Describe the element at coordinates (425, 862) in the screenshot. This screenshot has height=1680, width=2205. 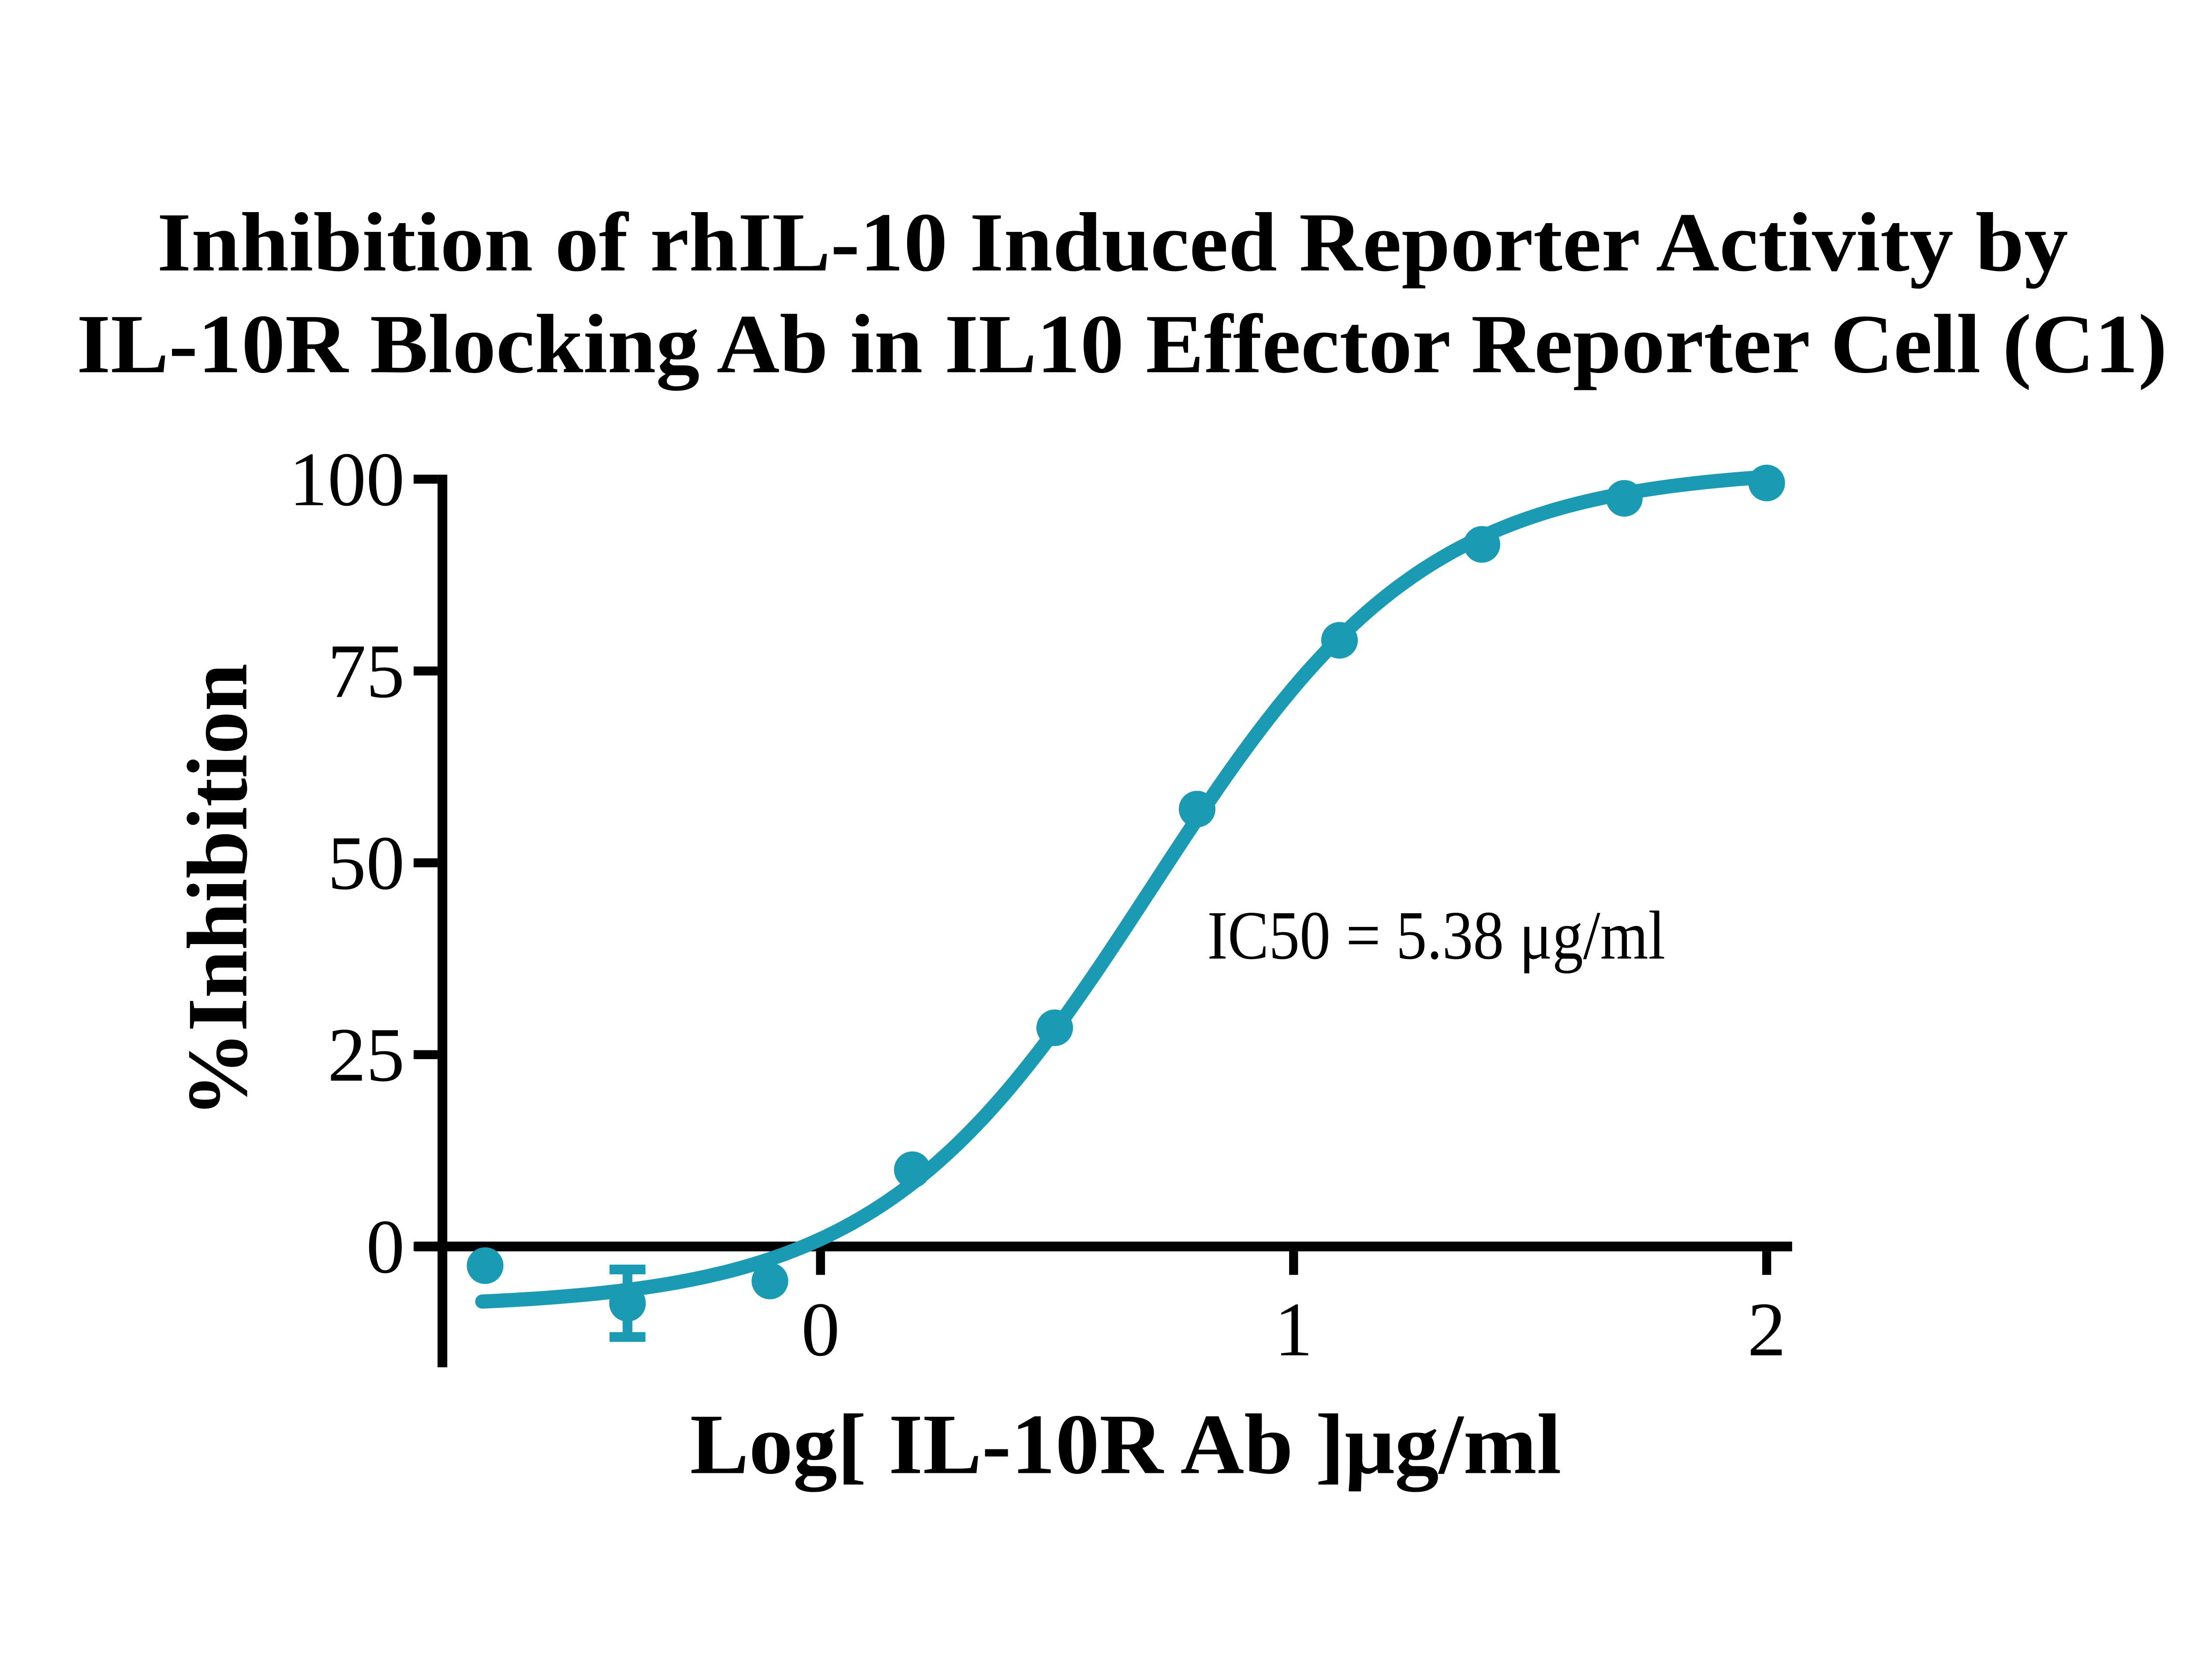
I see `y-axis-ticks` at that location.